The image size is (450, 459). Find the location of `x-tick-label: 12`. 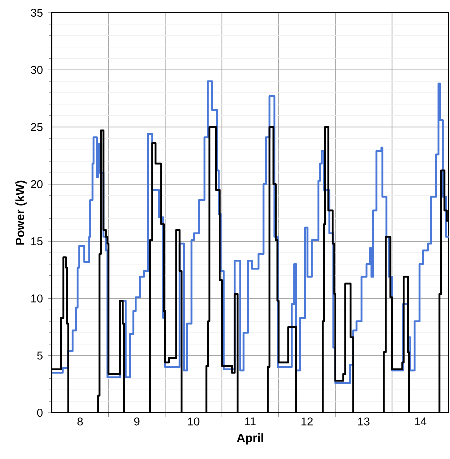

x-tick-label: 12 is located at coordinates (308, 422).